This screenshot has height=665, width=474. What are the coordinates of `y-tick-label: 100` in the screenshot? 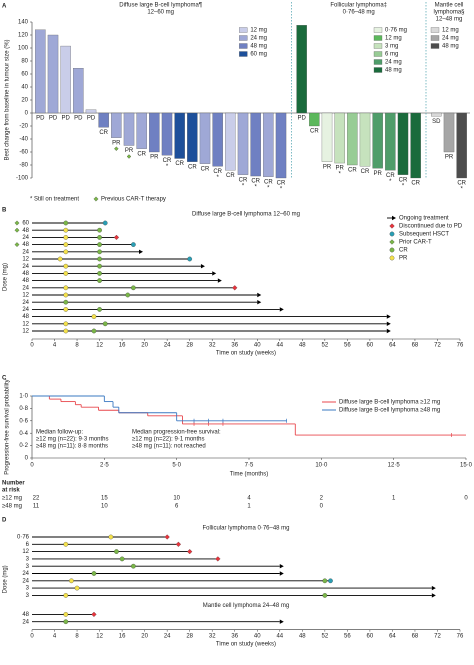 It's located at (23, 49).